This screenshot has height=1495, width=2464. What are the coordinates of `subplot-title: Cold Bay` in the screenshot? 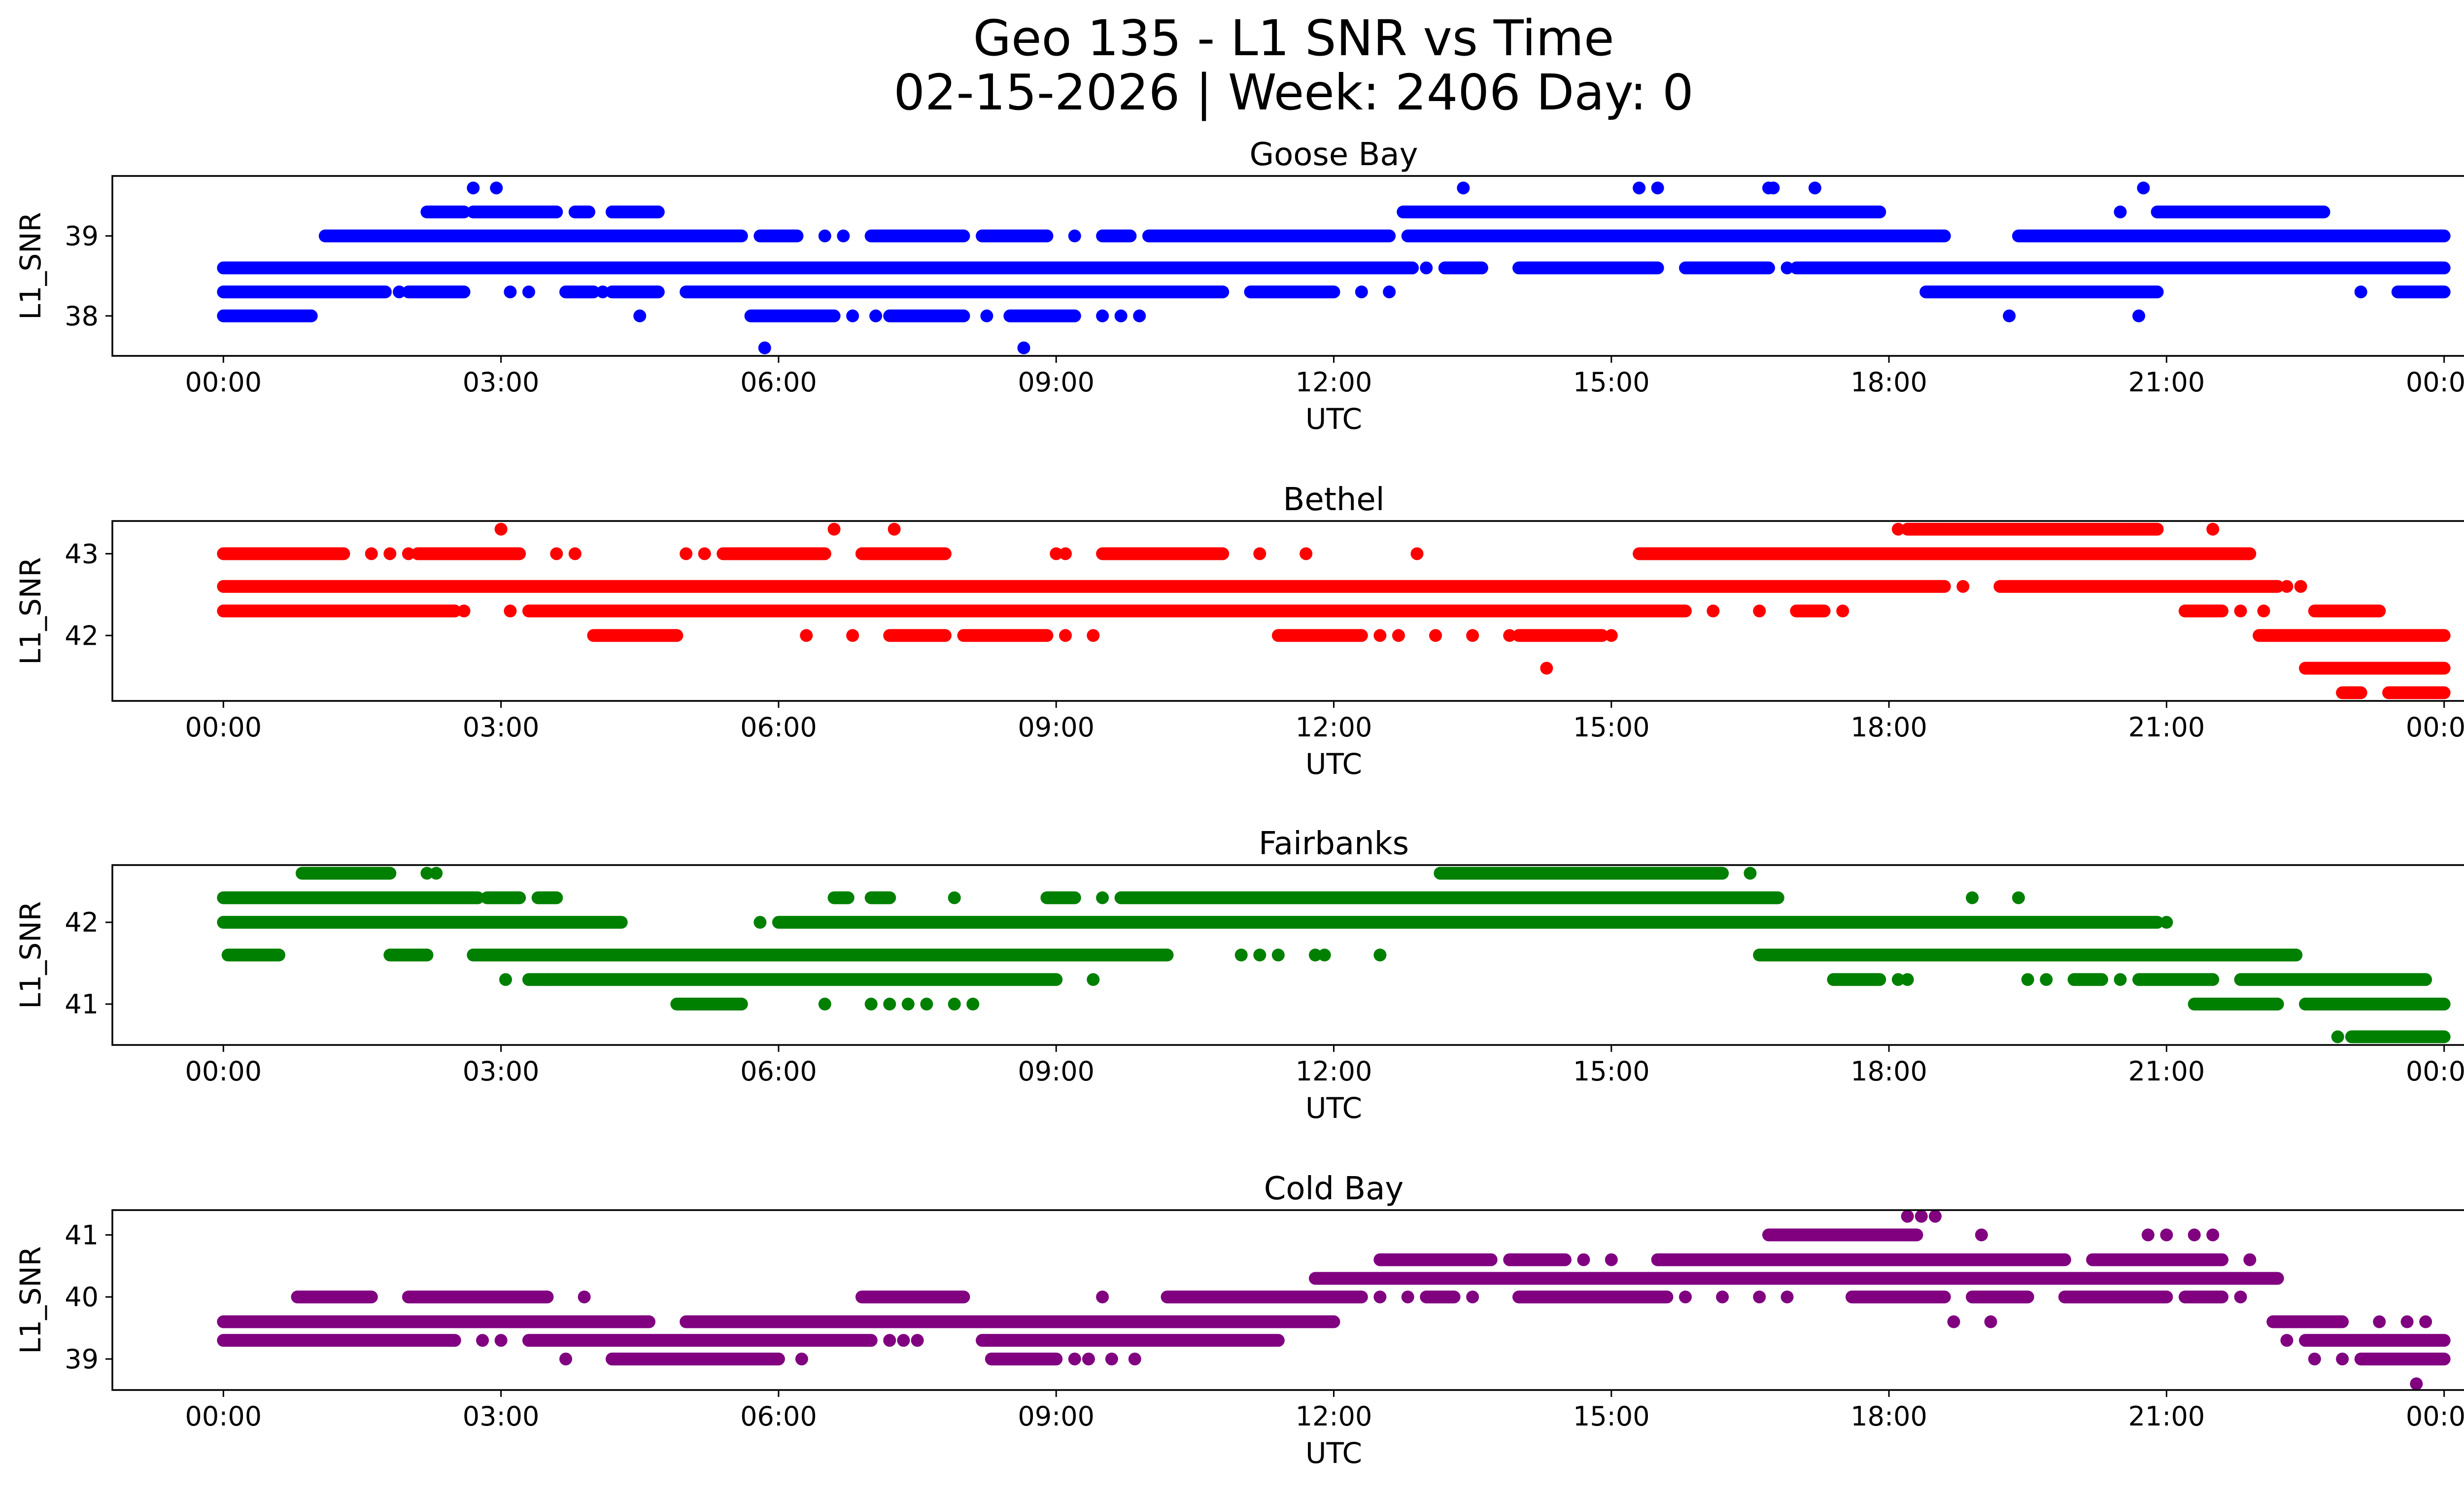 It's located at (1334, 1189).